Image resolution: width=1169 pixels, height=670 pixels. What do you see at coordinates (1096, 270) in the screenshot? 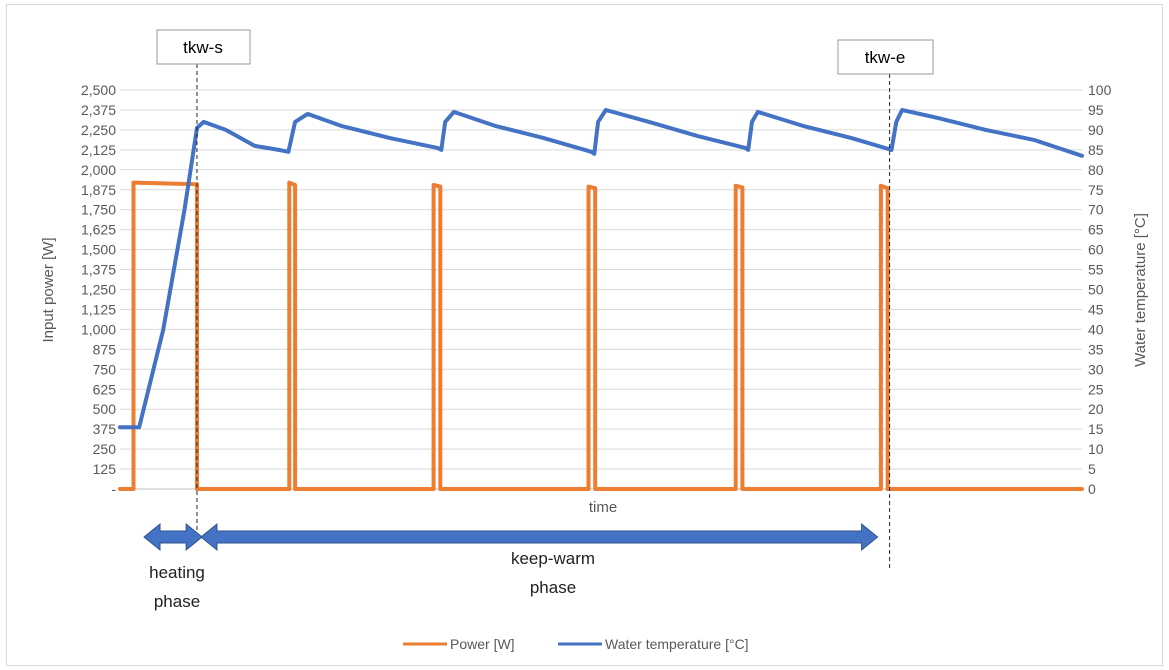
I see `y2-tick-label: 55` at bounding box center [1096, 270].